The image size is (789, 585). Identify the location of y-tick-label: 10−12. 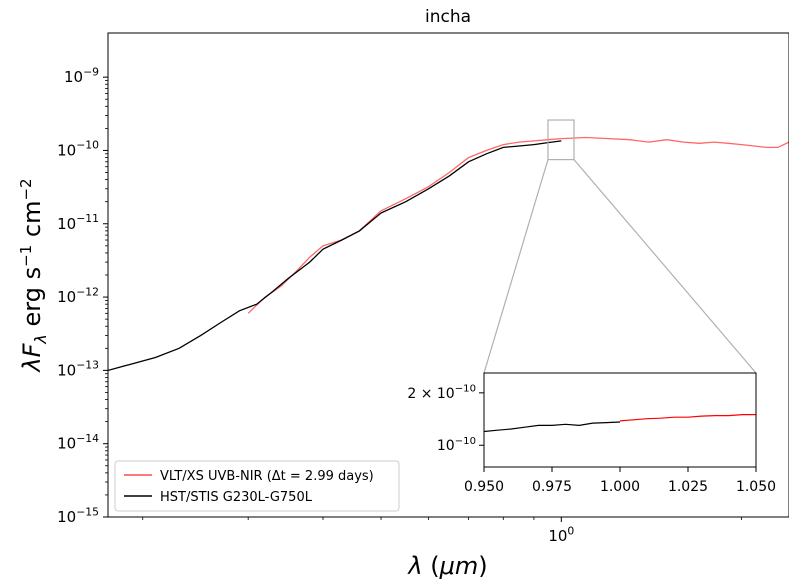
(78, 295).